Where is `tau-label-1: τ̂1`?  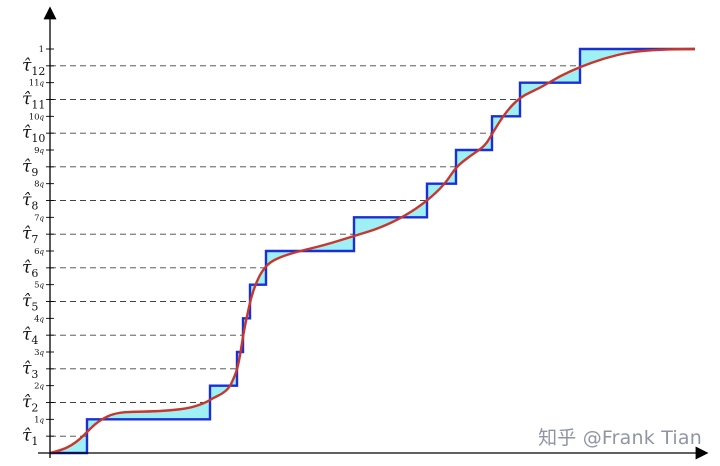
tau-label-1: τ̂1 is located at coordinates (30, 437).